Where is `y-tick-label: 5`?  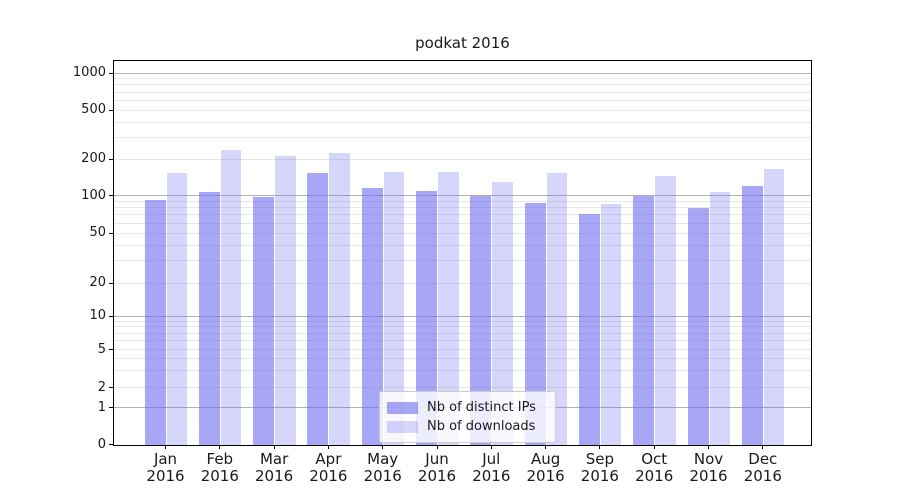 y-tick-label: 5 is located at coordinates (101, 349).